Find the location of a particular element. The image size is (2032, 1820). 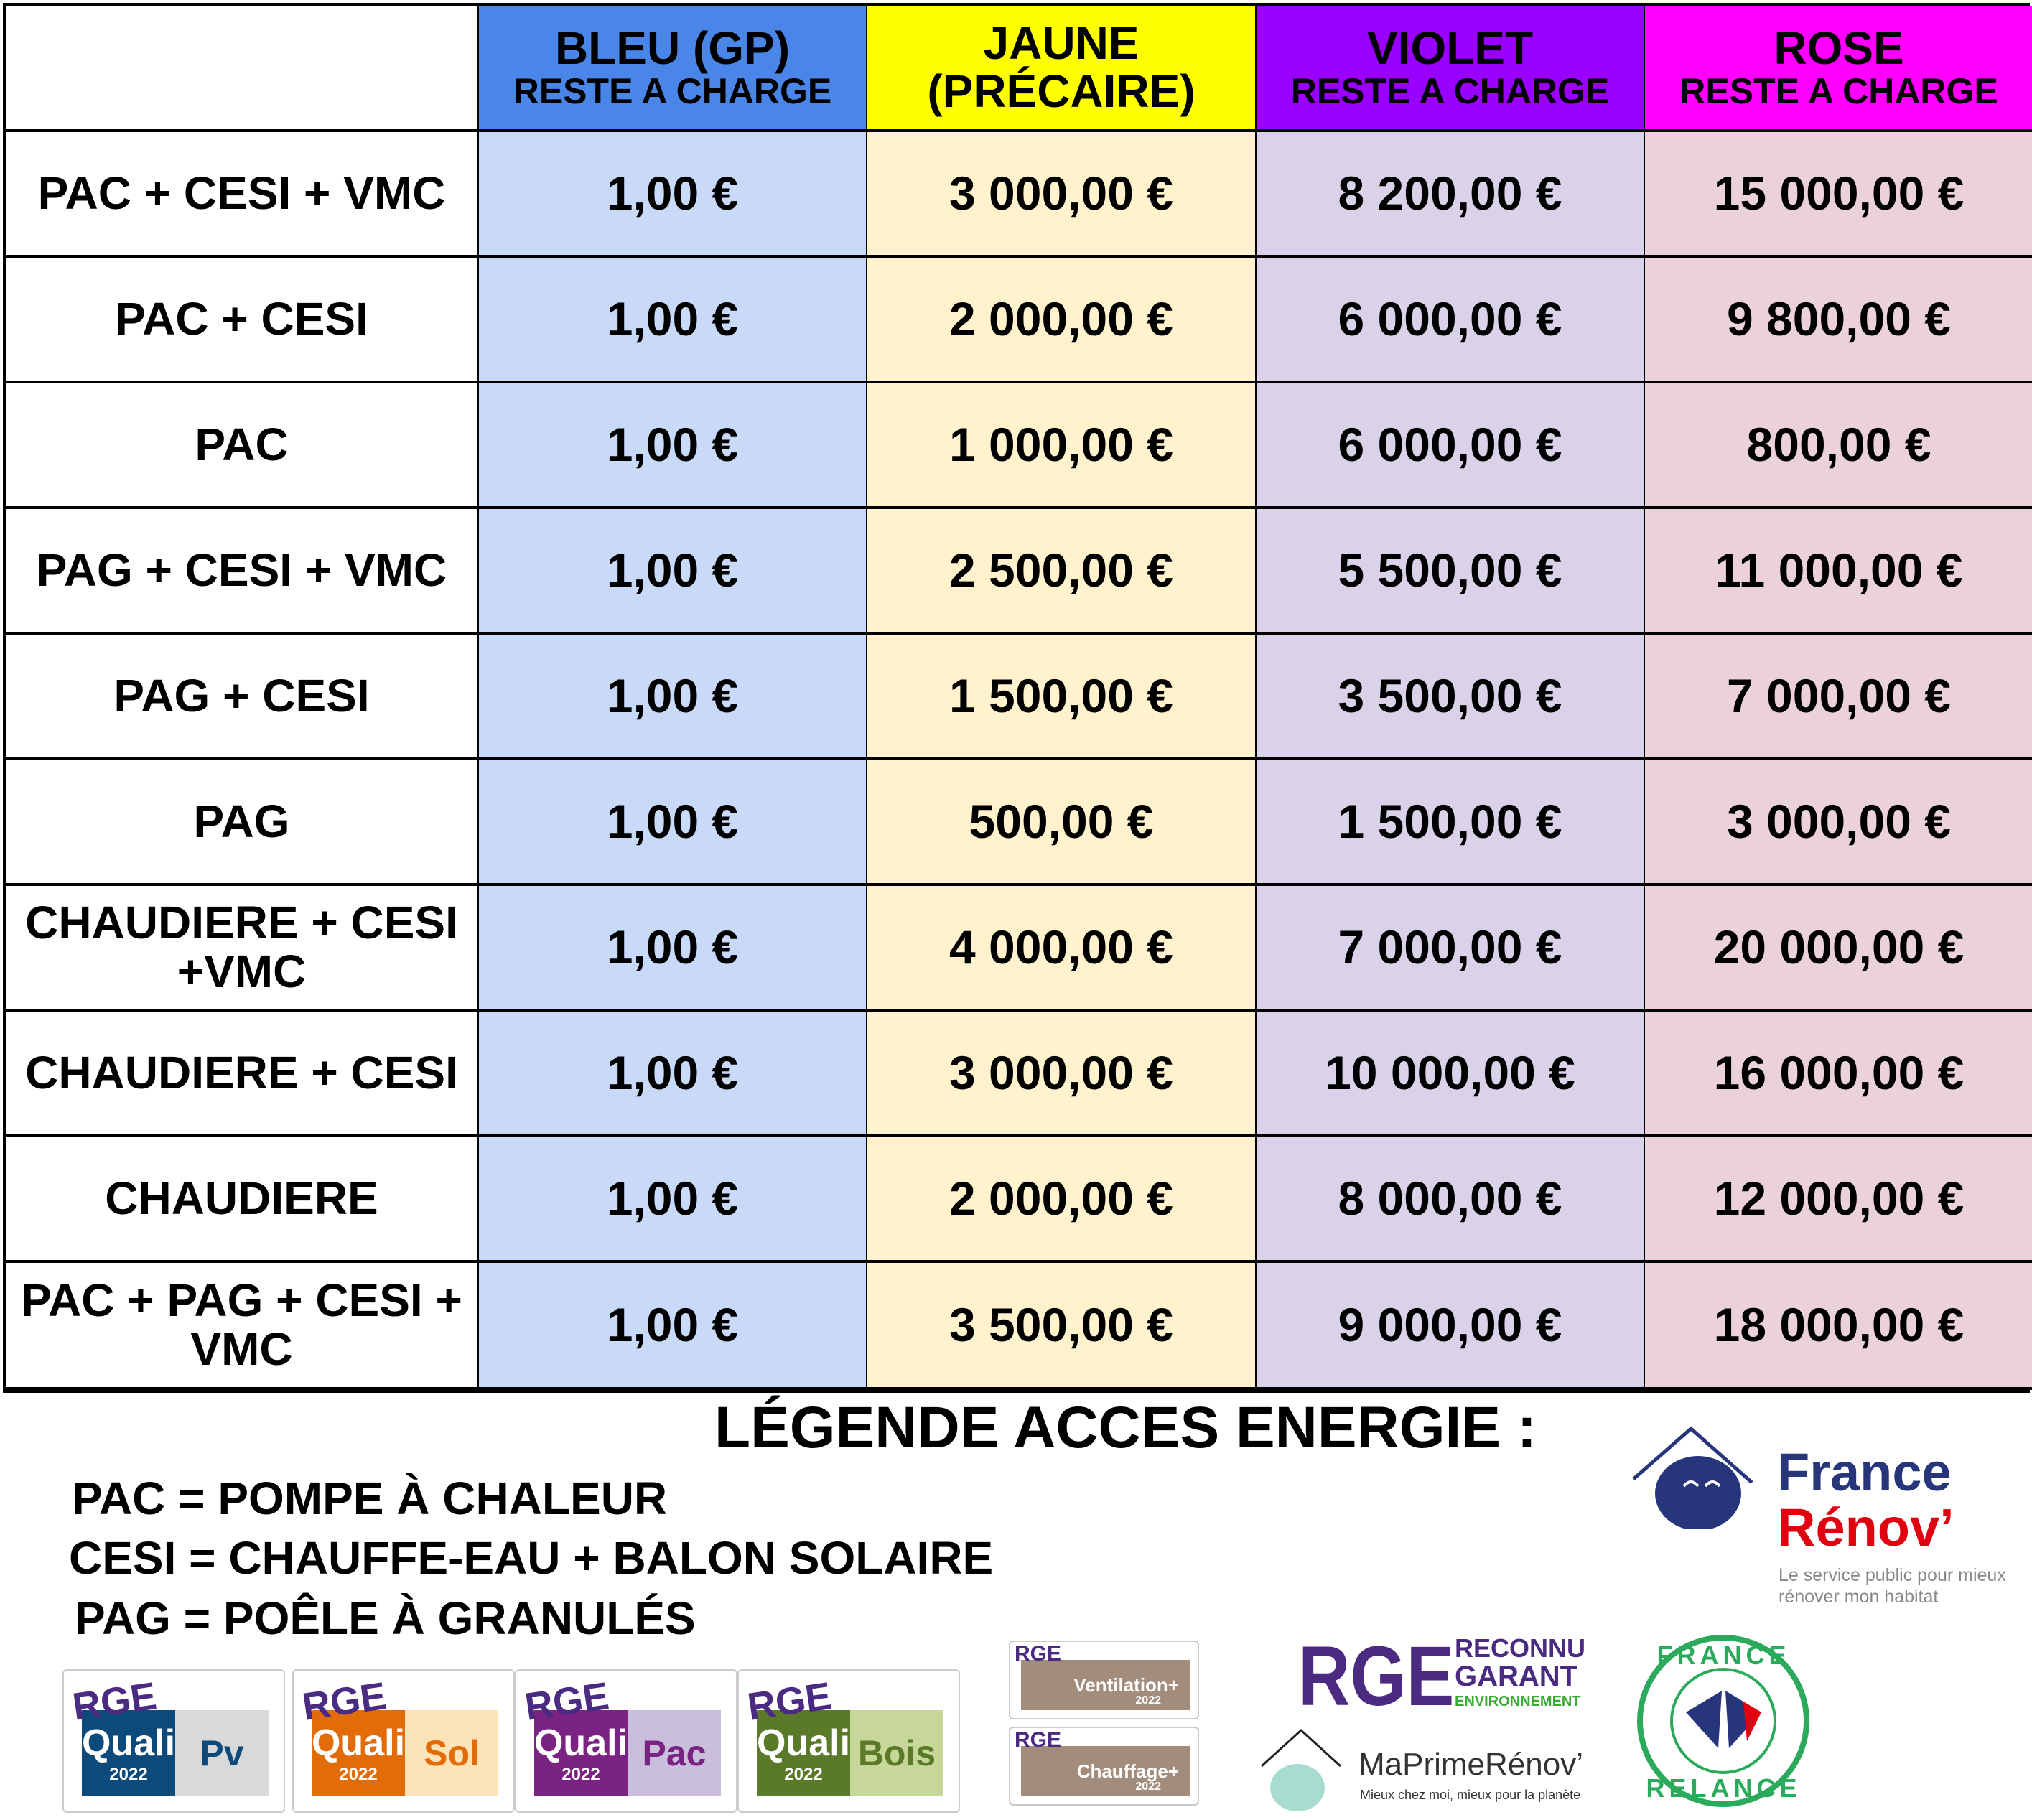

france-relance-logo: FRANCE RELANCE is located at coordinates (1724, 1721).